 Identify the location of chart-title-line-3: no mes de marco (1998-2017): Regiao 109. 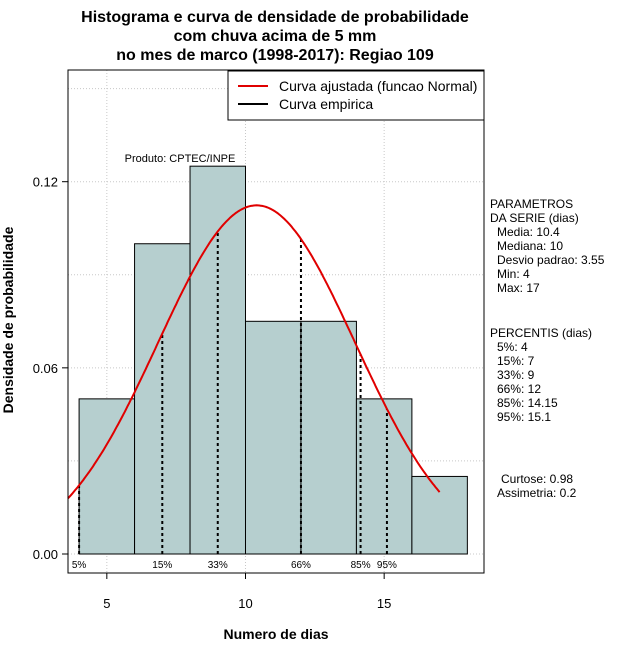
(275, 55).